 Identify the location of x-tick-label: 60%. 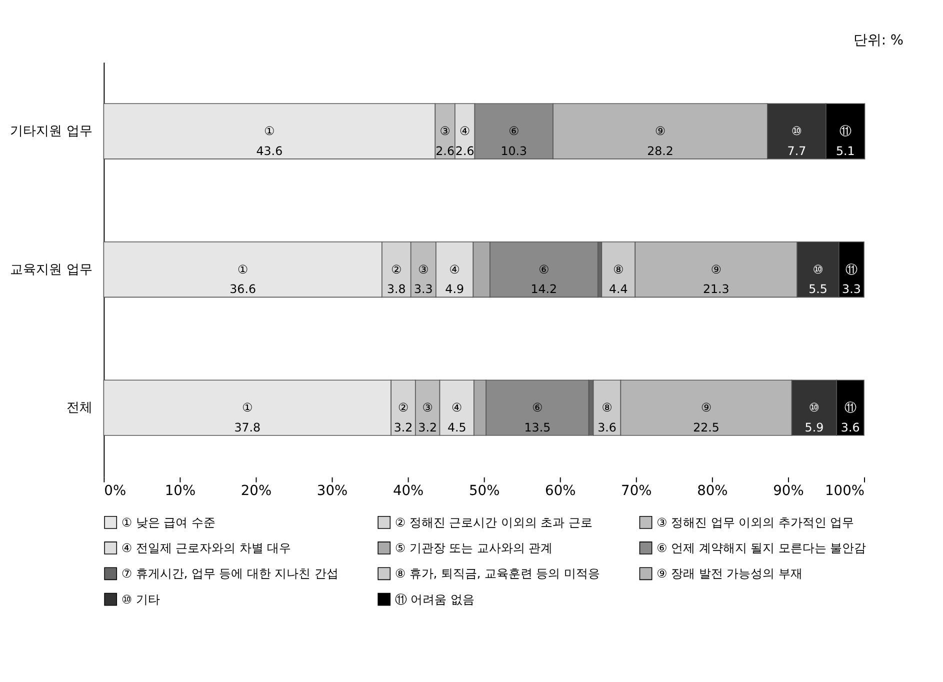
(560, 491).